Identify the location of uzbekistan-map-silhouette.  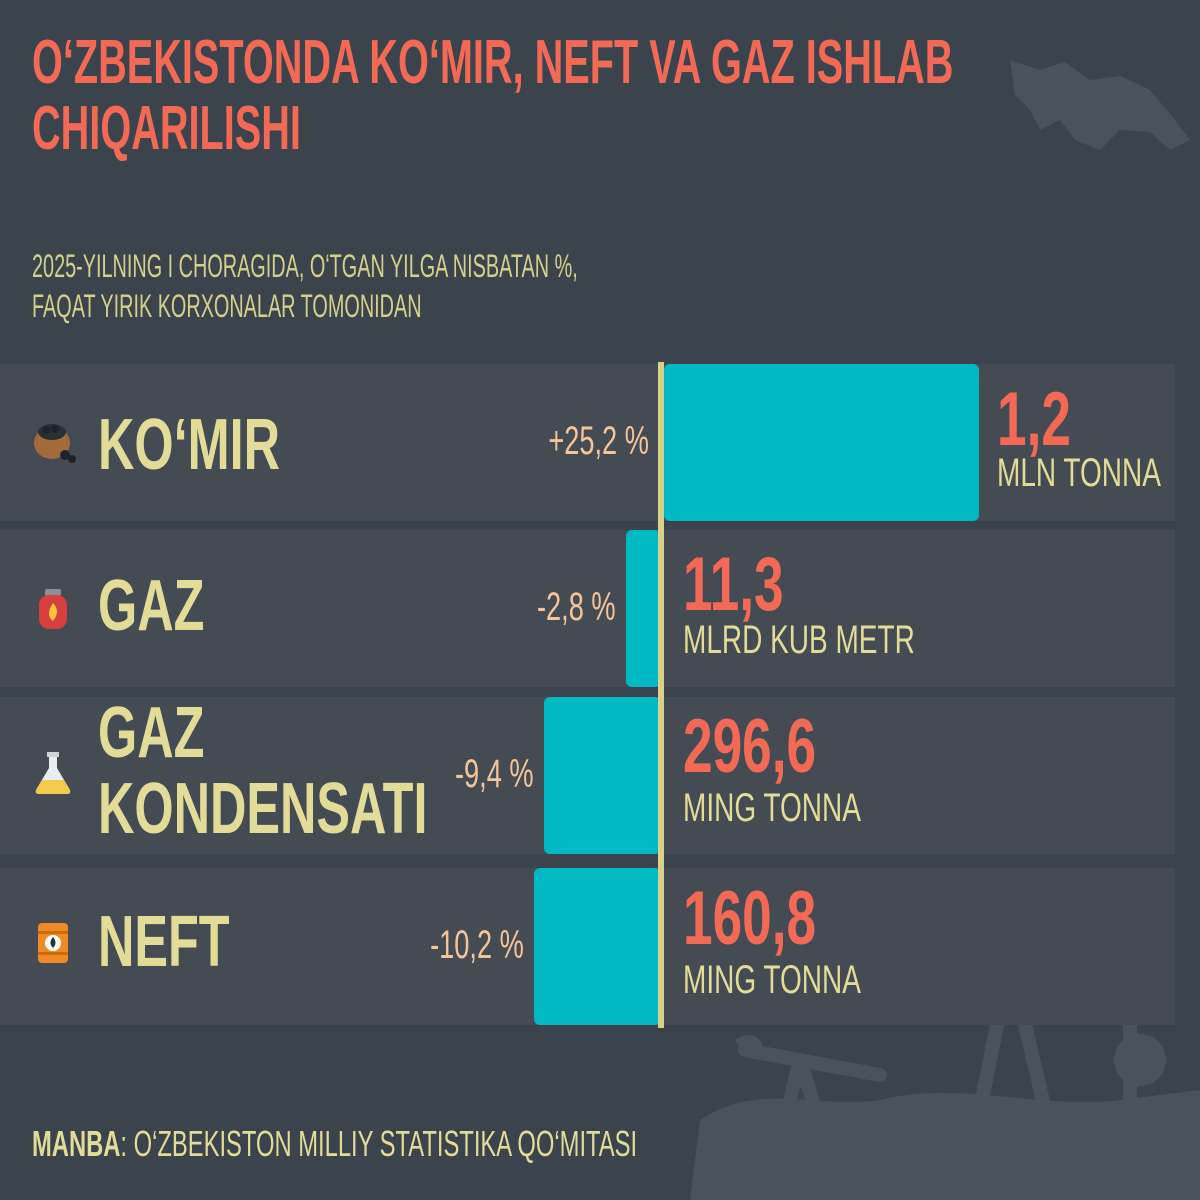
(1100, 105).